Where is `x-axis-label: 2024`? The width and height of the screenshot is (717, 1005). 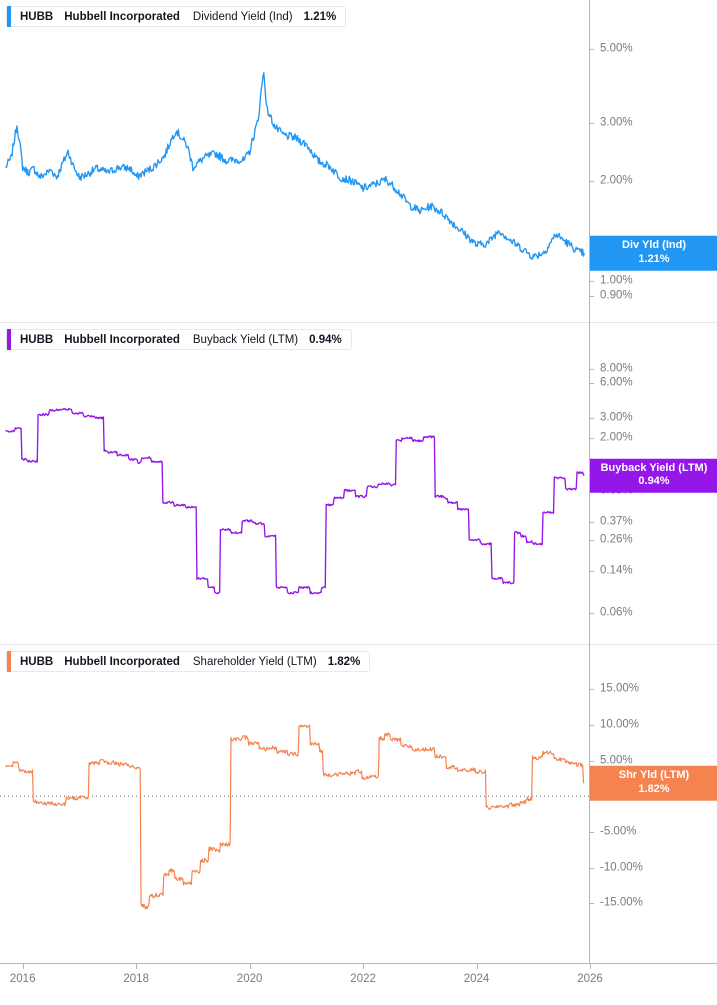 x-axis-label: 2024 is located at coordinates (476, 979).